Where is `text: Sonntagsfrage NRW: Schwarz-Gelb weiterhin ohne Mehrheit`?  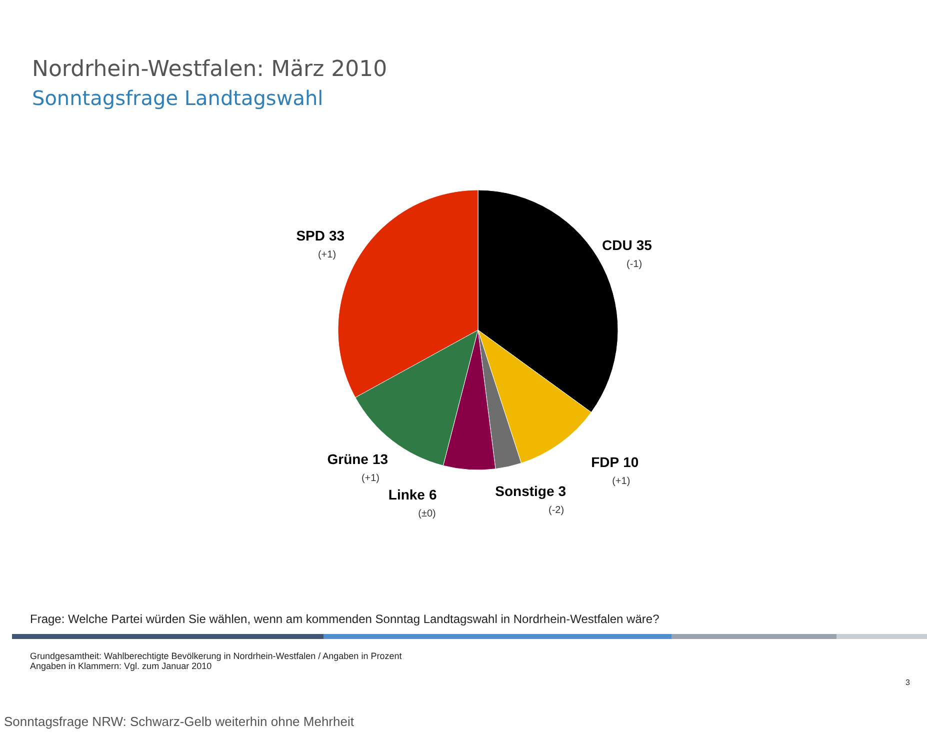 text: Sonntagsfrage NRW: Schwarz-Gelb weiterhin ohne Mehrheit is located at coordinates (179, 721).